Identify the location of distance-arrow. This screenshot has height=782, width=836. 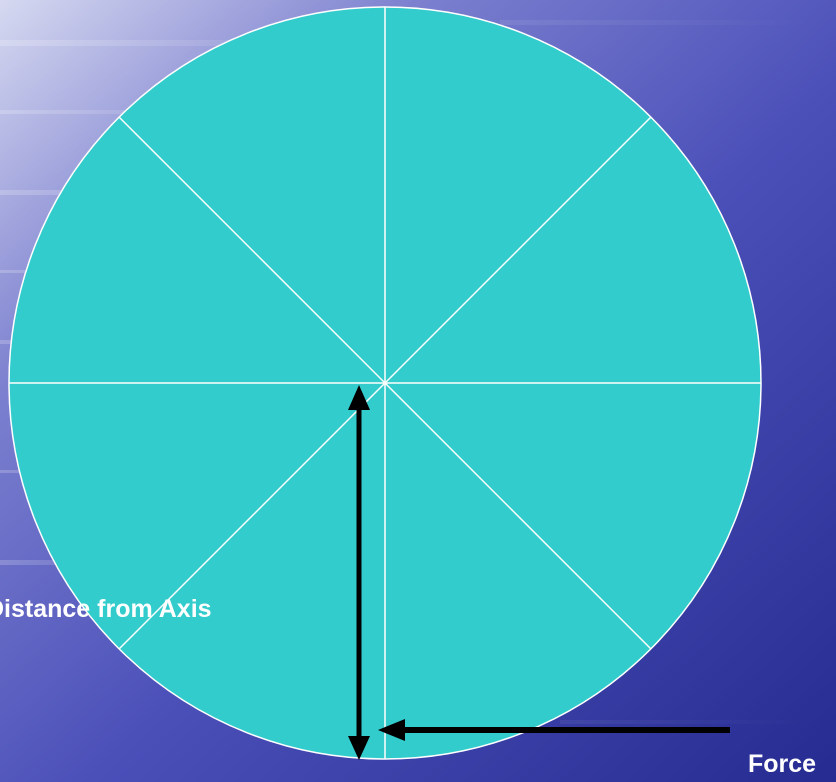
(359, 572).